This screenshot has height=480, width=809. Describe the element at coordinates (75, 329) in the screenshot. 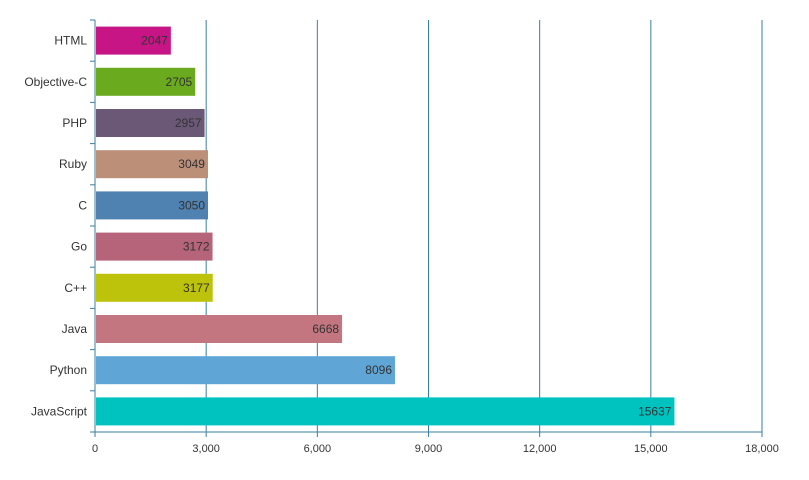

I see `category-label: Java` at that location.